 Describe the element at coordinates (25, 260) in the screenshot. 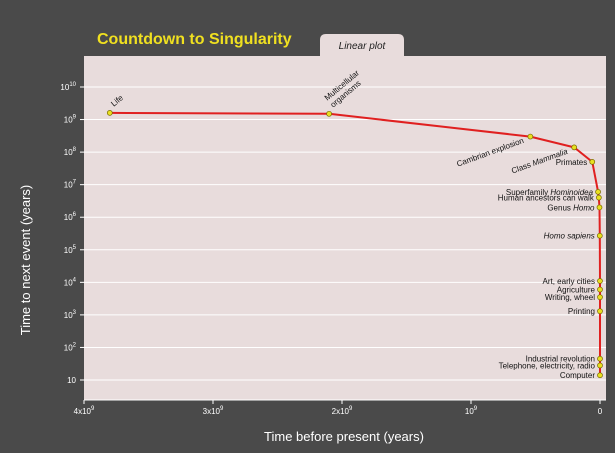

I see `y-axis-label: Time to next event (years)` at that location.